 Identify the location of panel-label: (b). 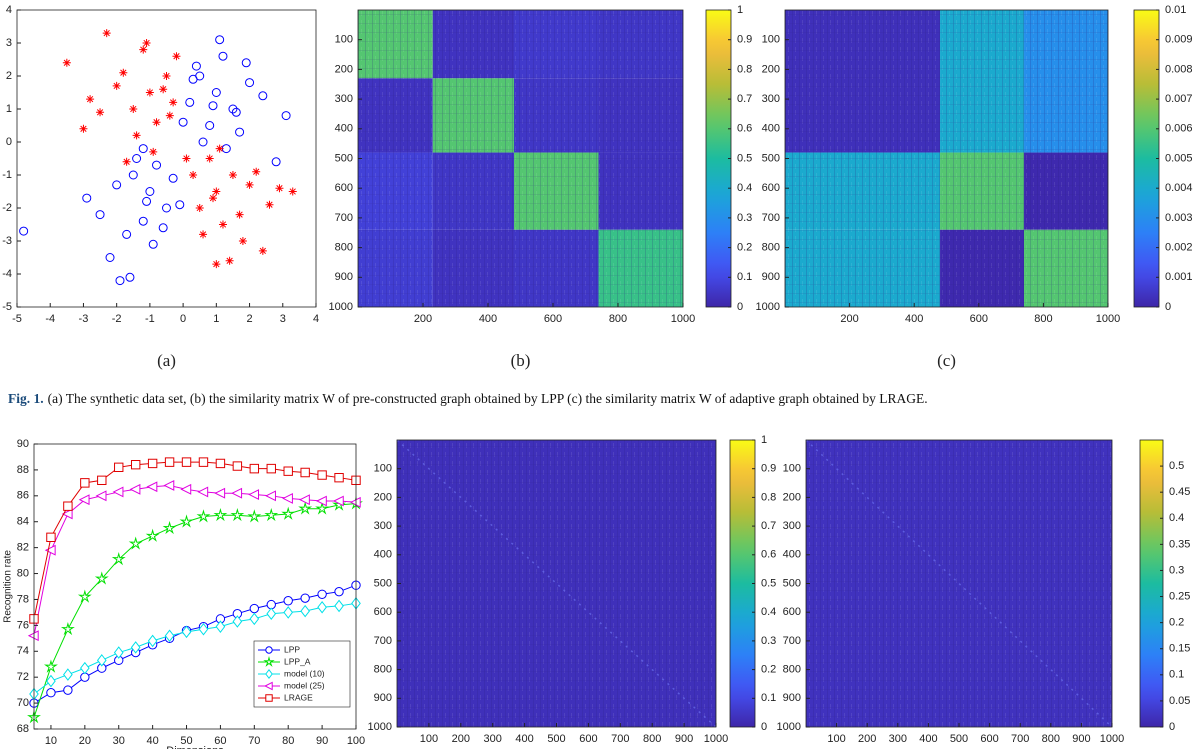
(521, 360).